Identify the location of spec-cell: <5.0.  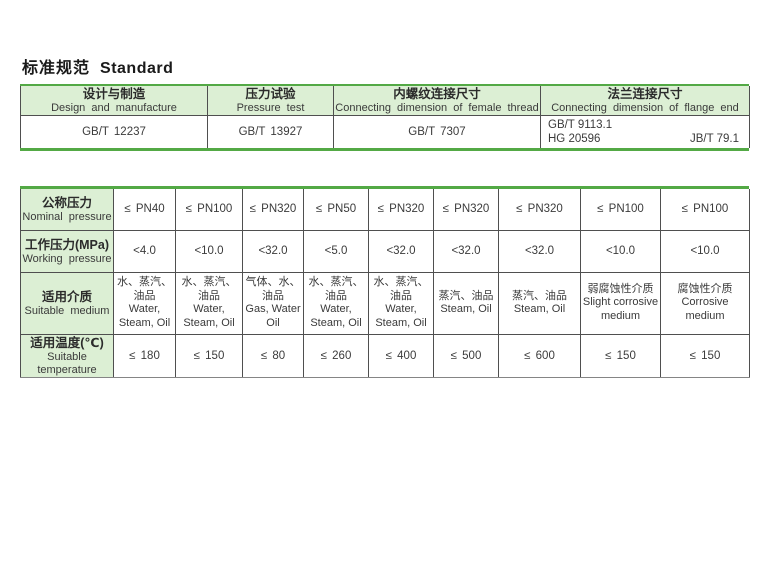
(336, 251).